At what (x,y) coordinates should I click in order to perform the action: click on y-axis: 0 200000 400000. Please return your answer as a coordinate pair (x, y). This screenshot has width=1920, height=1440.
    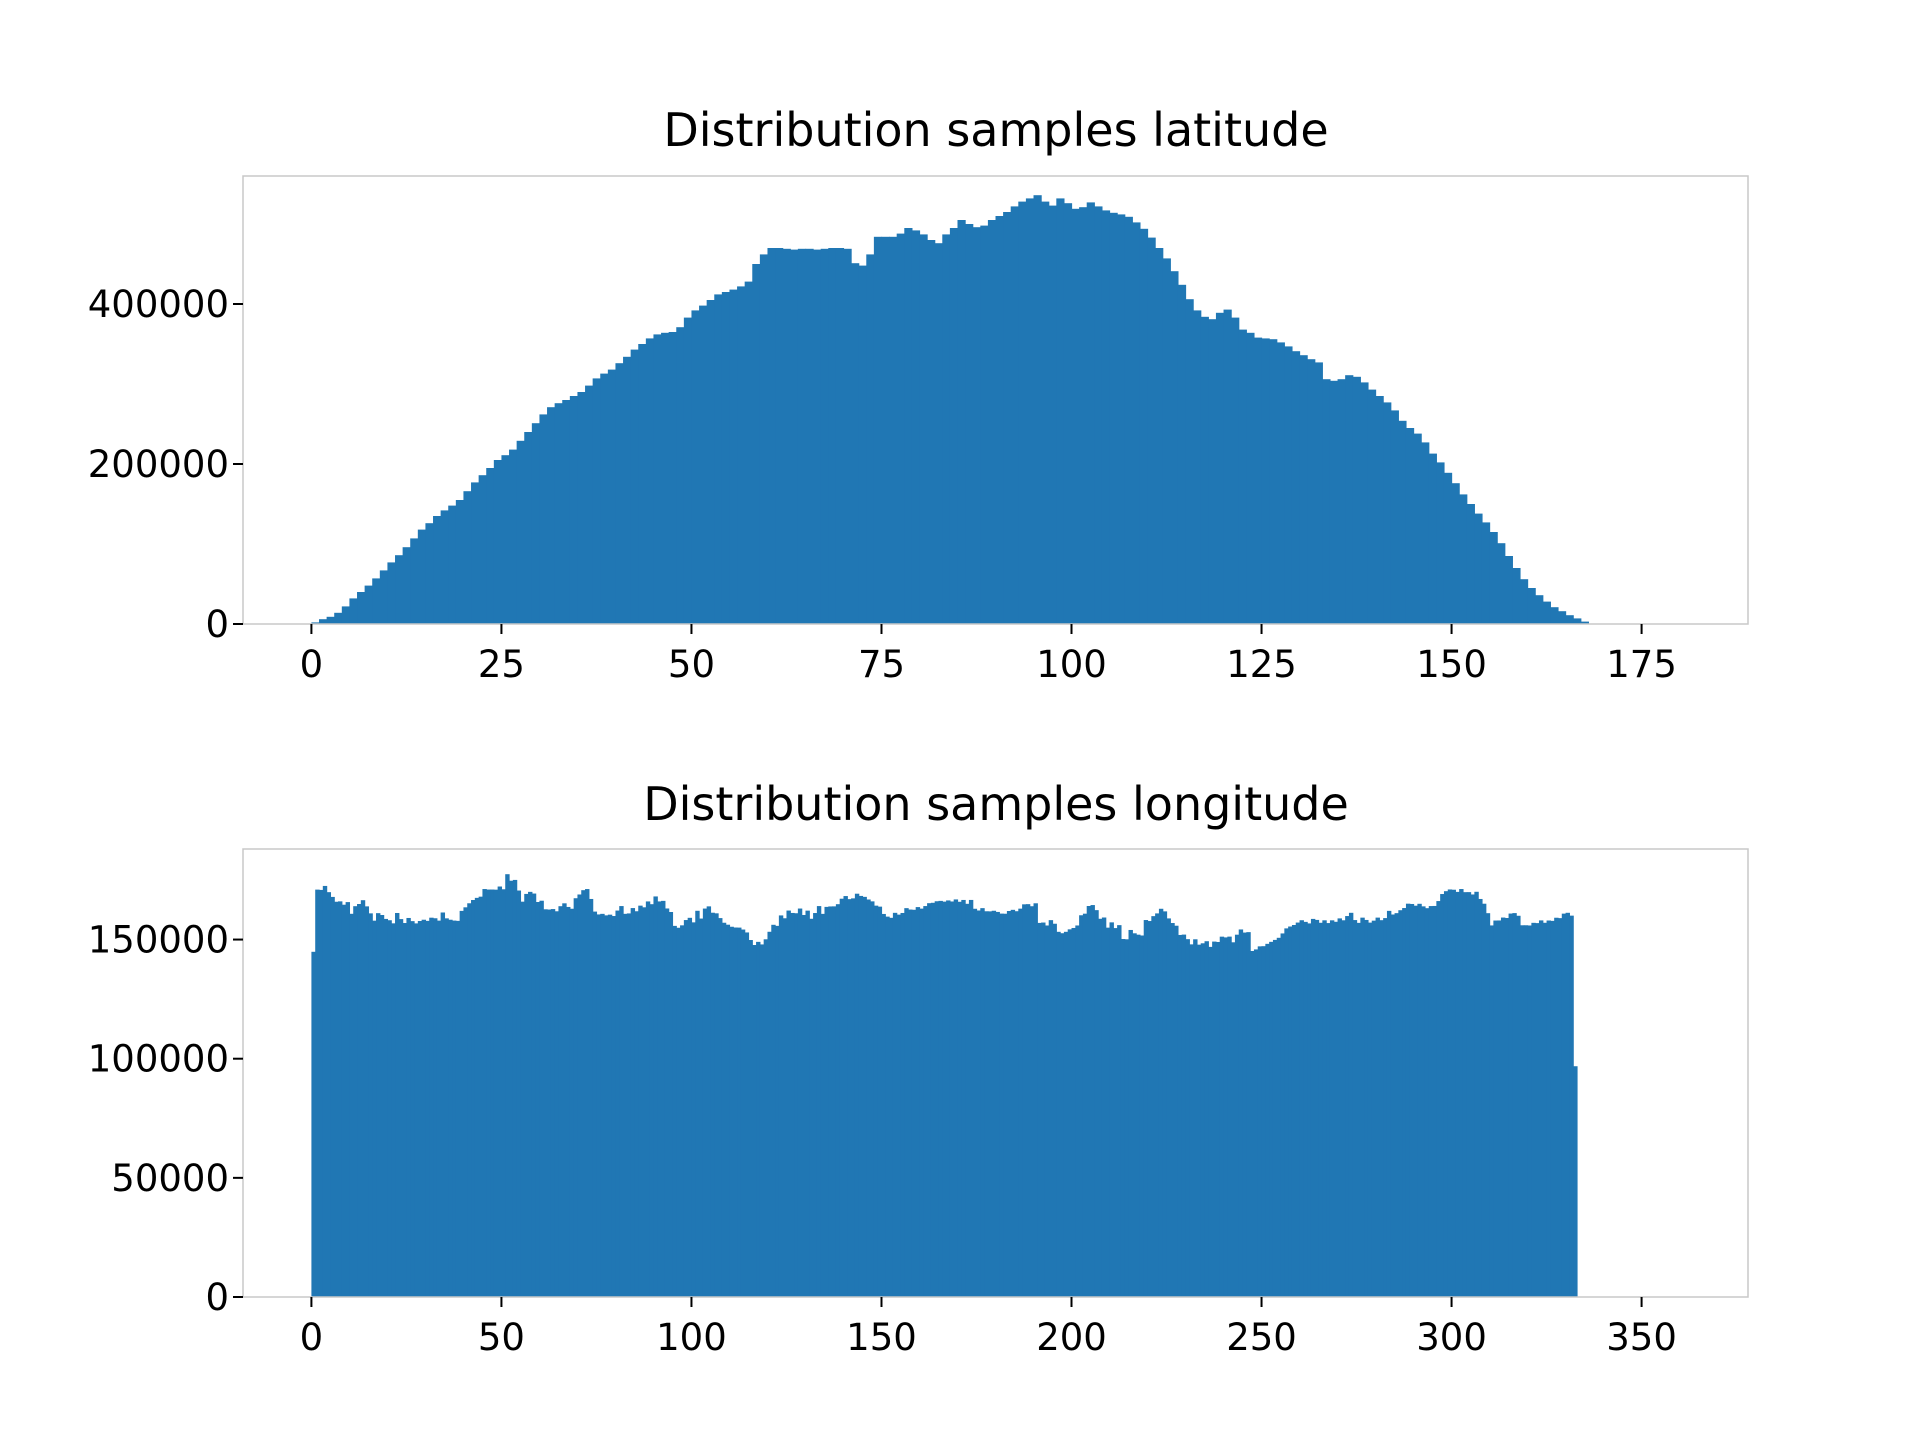
    Looking at the image, I should click on (165, 464).